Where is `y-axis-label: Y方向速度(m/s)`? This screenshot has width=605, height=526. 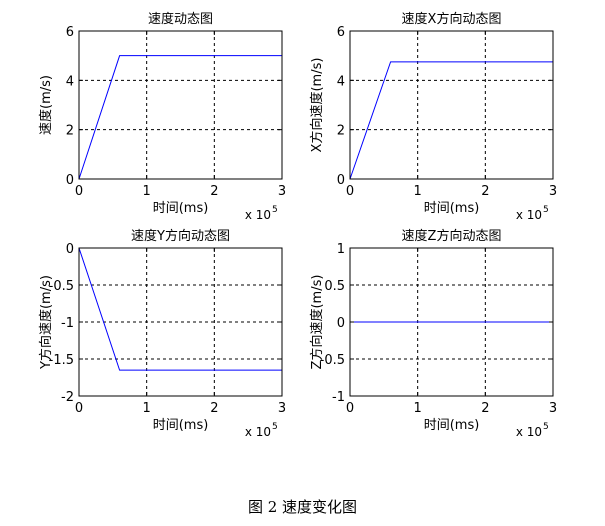 y-axis-label: Y方向速度(m/s) is located at coordinates (46, 322).